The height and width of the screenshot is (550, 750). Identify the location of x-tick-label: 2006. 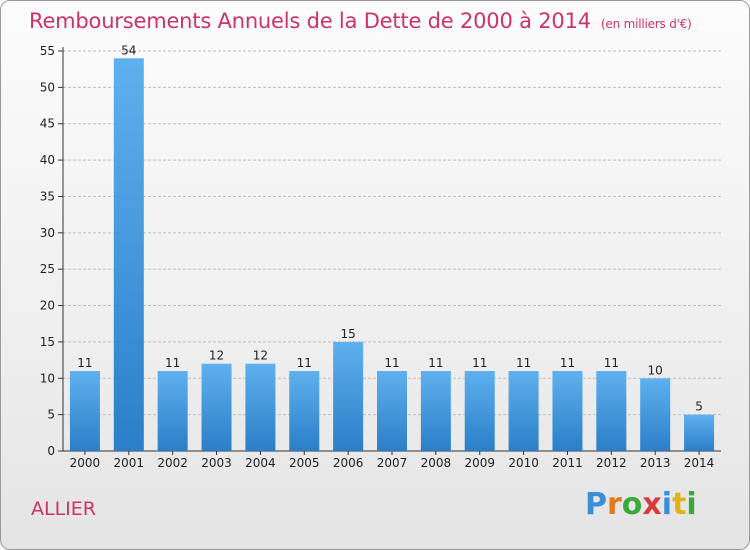
(348, 463).